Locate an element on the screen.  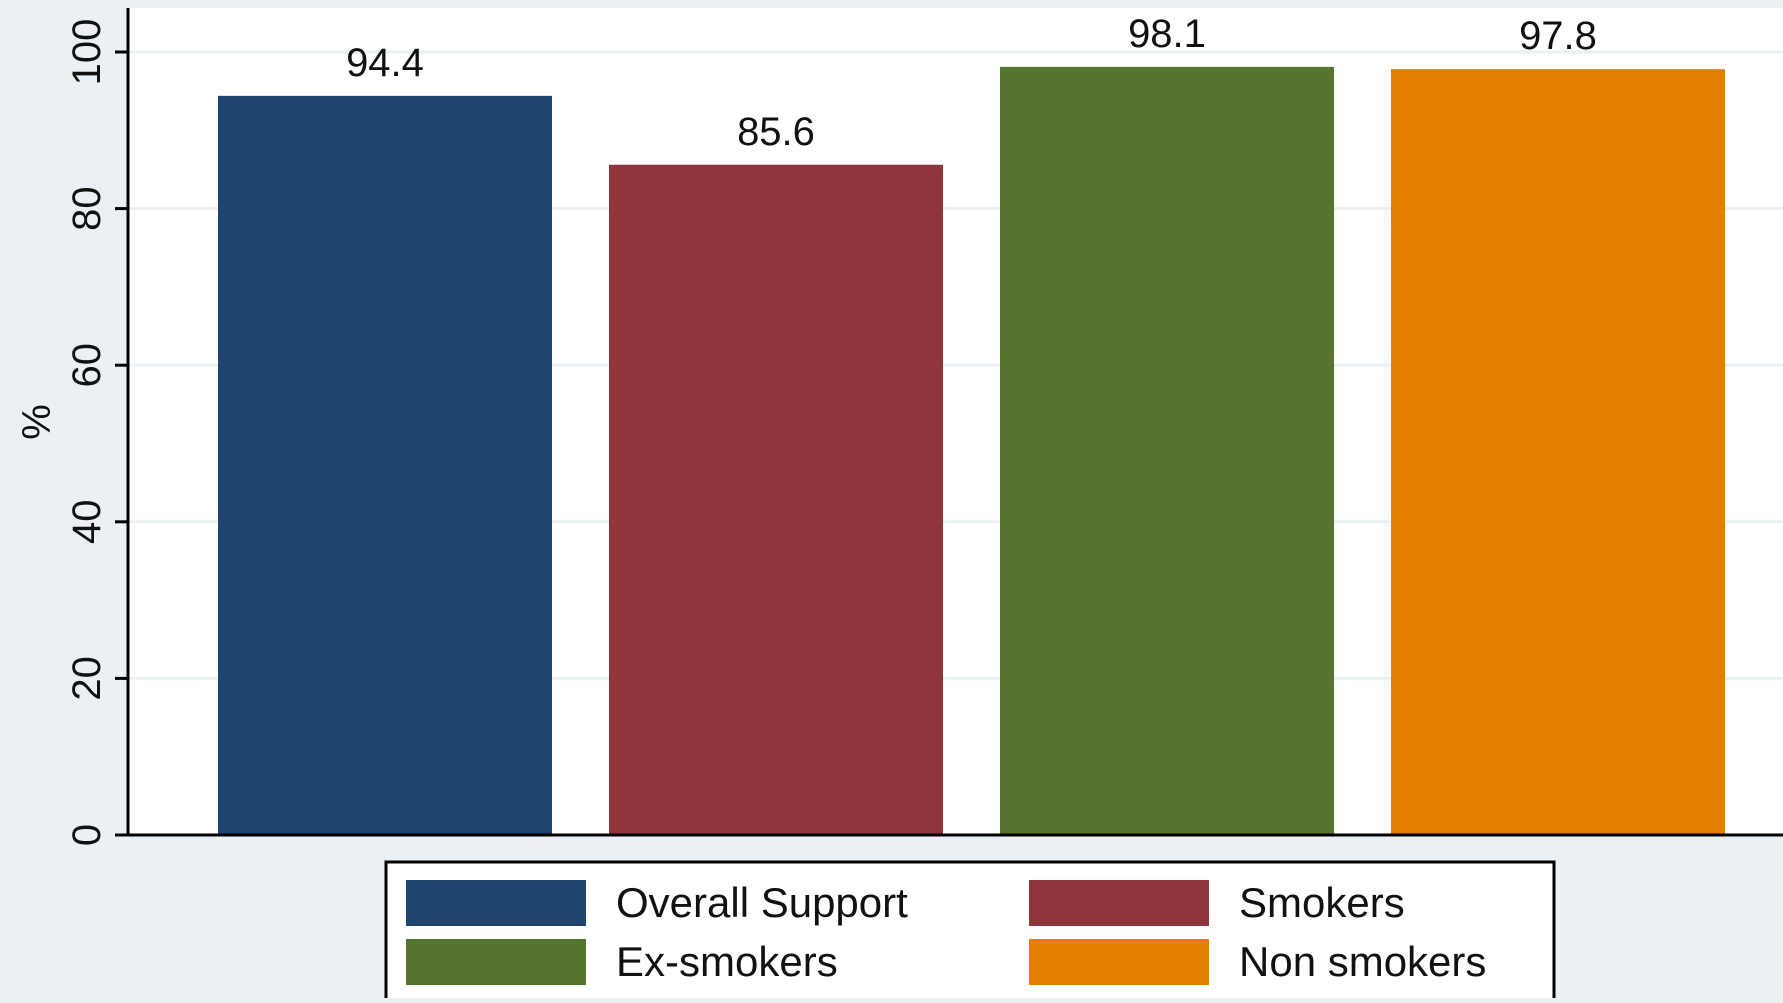
data-label: 97.8 is located at coordinates (1558, 36).